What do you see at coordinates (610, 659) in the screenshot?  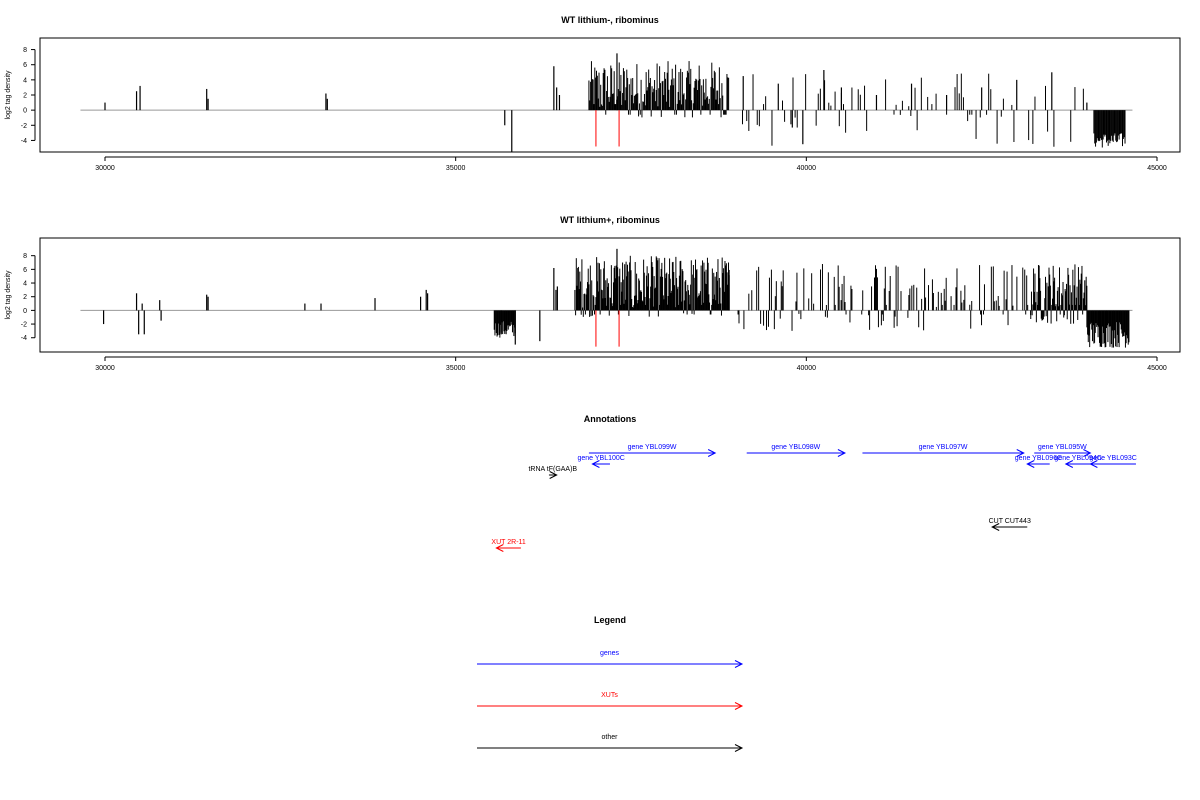 I see `legend-entry: genes` at bounding box center [610, 659].